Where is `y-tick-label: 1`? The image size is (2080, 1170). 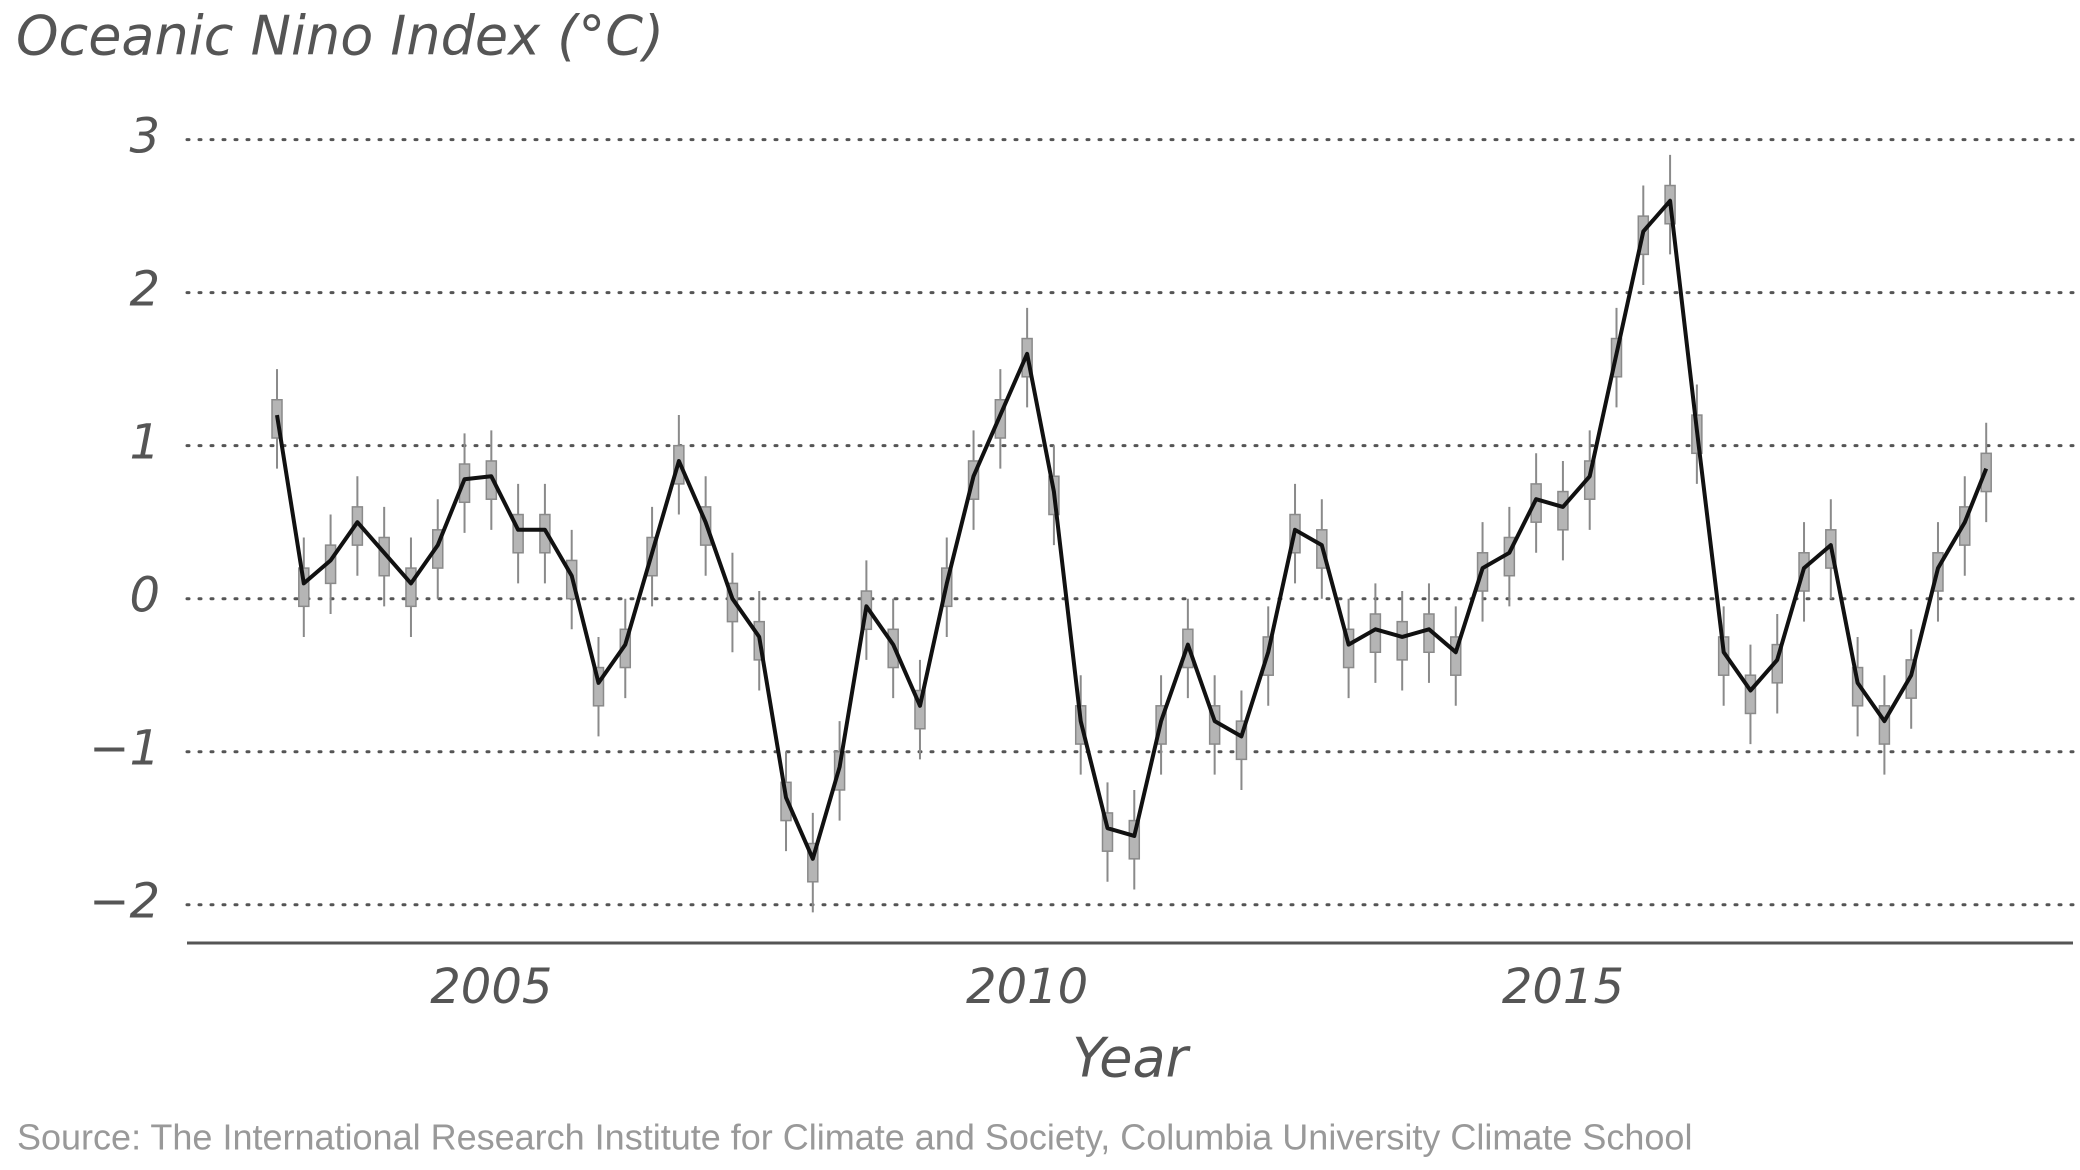
y-tick-label: 1 is located at coordinates (144, 443).